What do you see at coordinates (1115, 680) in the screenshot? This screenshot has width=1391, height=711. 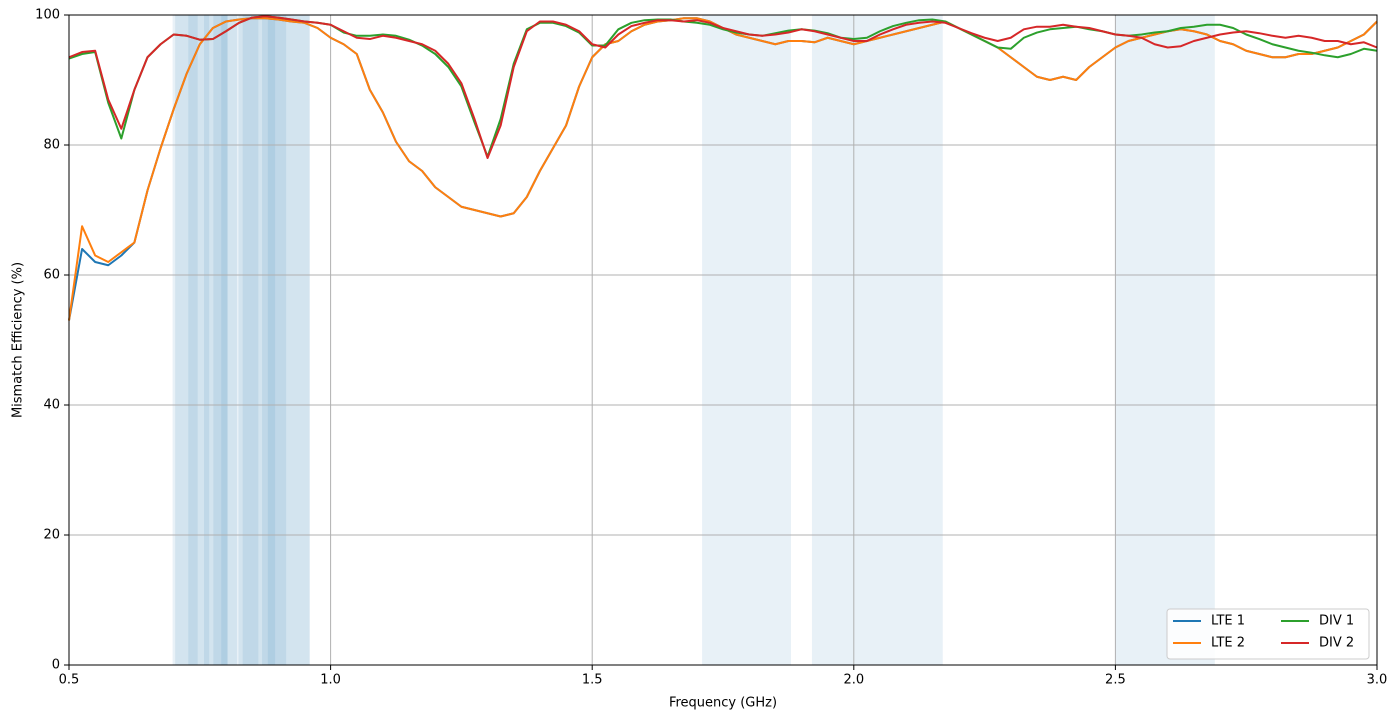 I see `x-tick-label: 2.5` at bounding box center [1115, 680].